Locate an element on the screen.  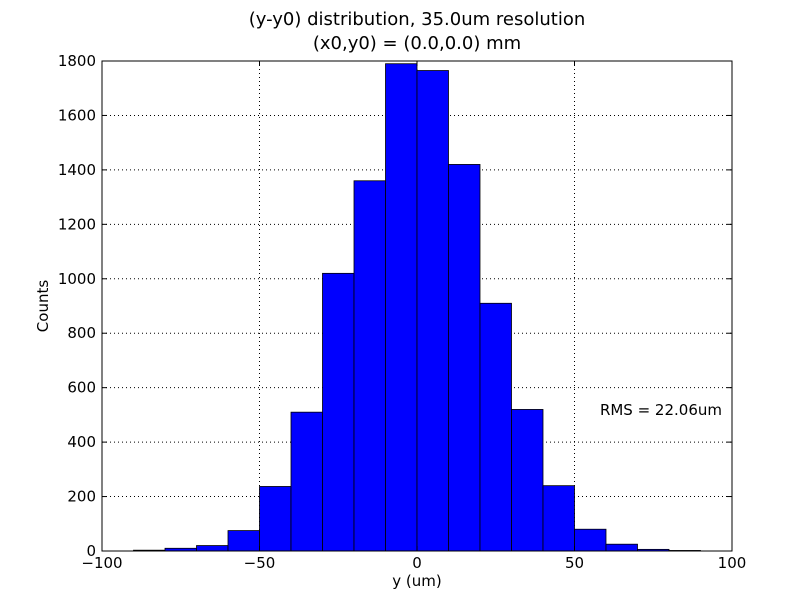
y-tick-label: 1400 is located at coordinates (77, 170).